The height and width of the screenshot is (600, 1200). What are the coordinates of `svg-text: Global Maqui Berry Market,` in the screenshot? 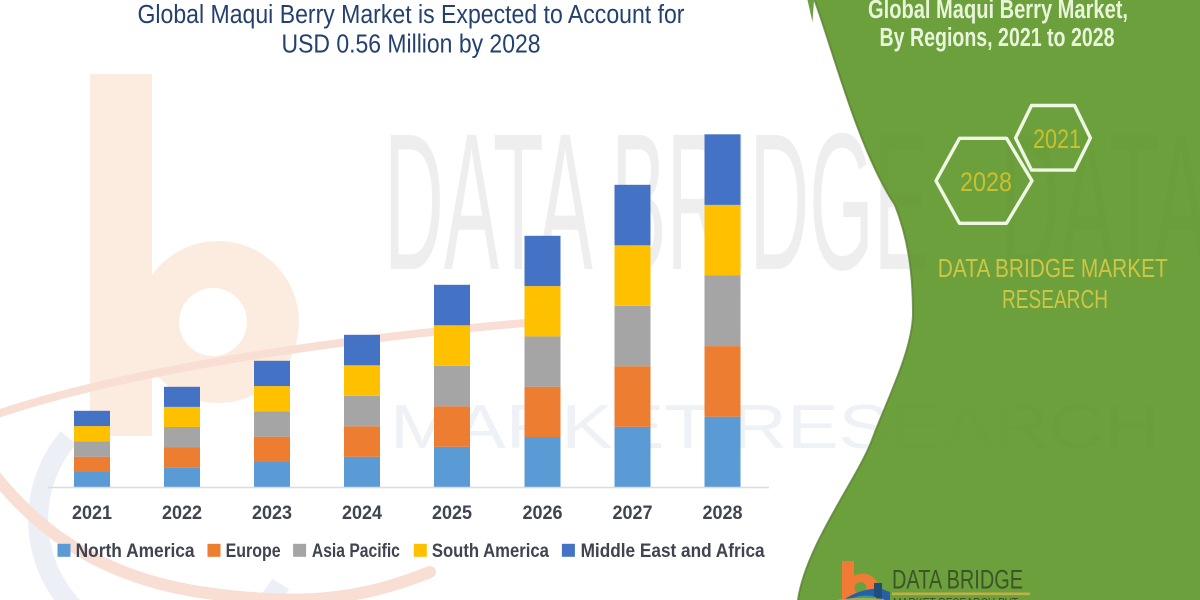 It's located at (998, 12).